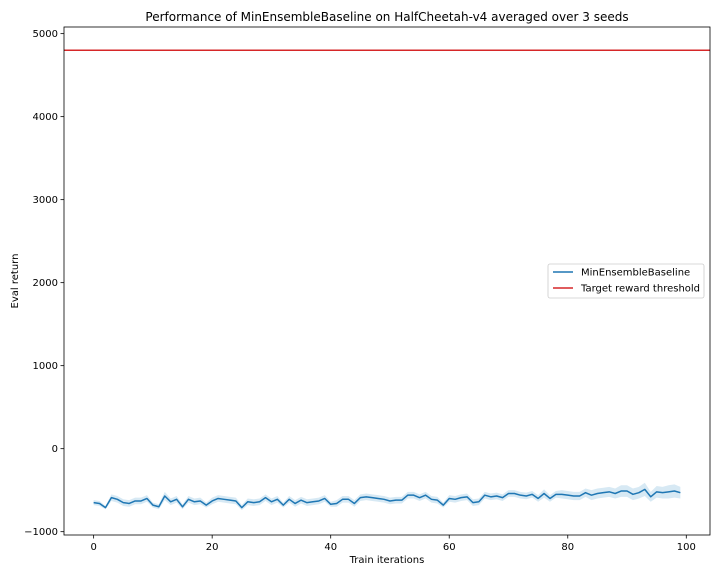 Image resolution: width=720 pixels, height=576 pixels. Describe the element at coordinates (567, 547) in the screenshot. I see `x-tick-label: 80` at that location.